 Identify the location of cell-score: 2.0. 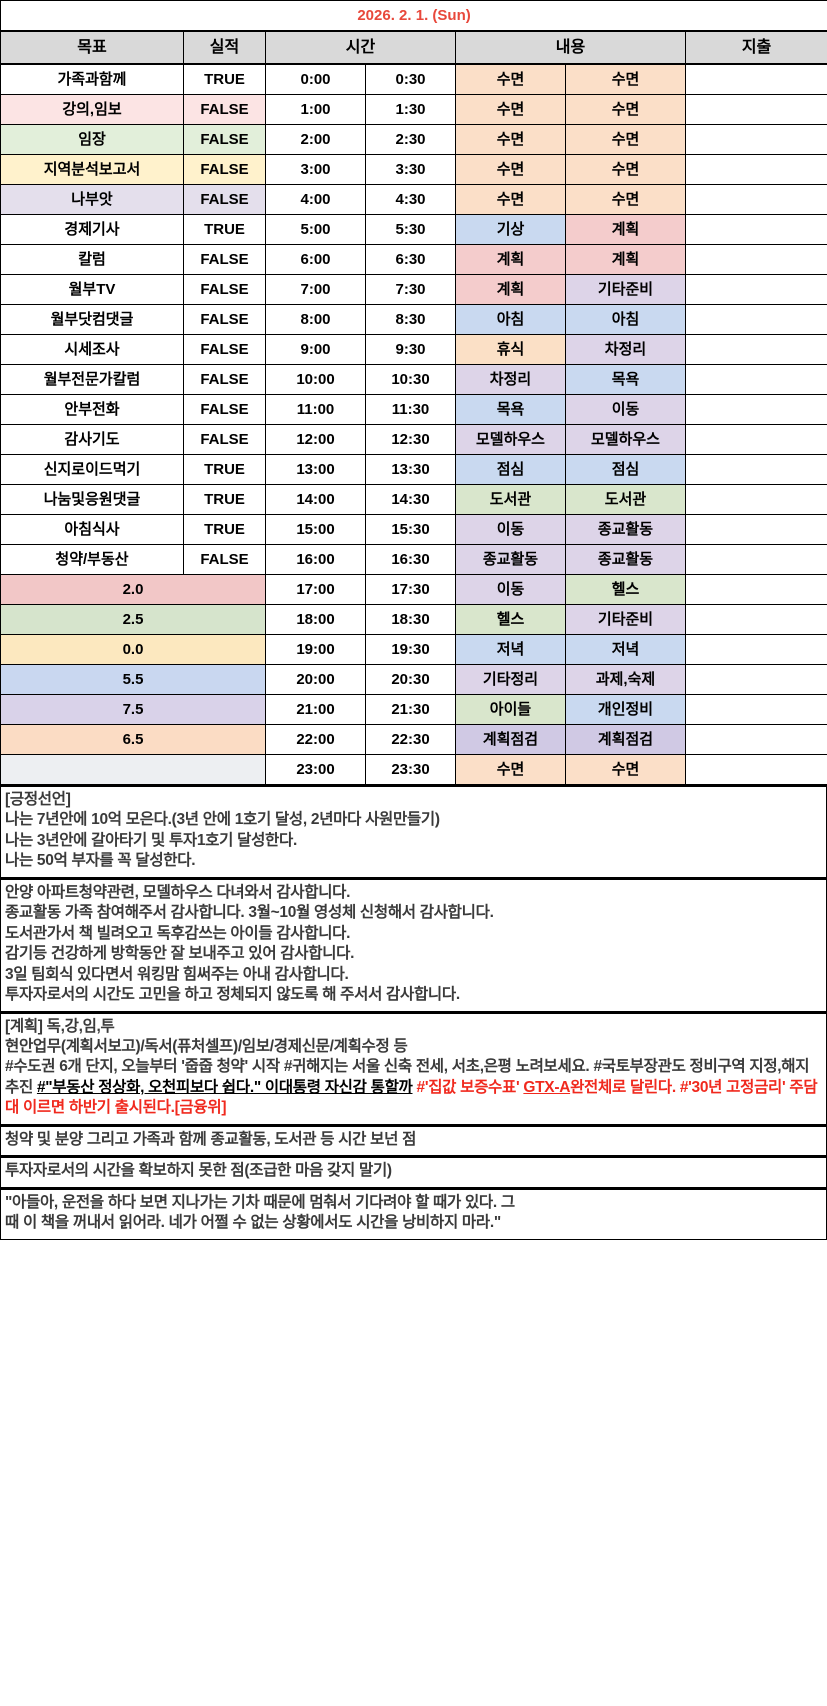
(133, 589).